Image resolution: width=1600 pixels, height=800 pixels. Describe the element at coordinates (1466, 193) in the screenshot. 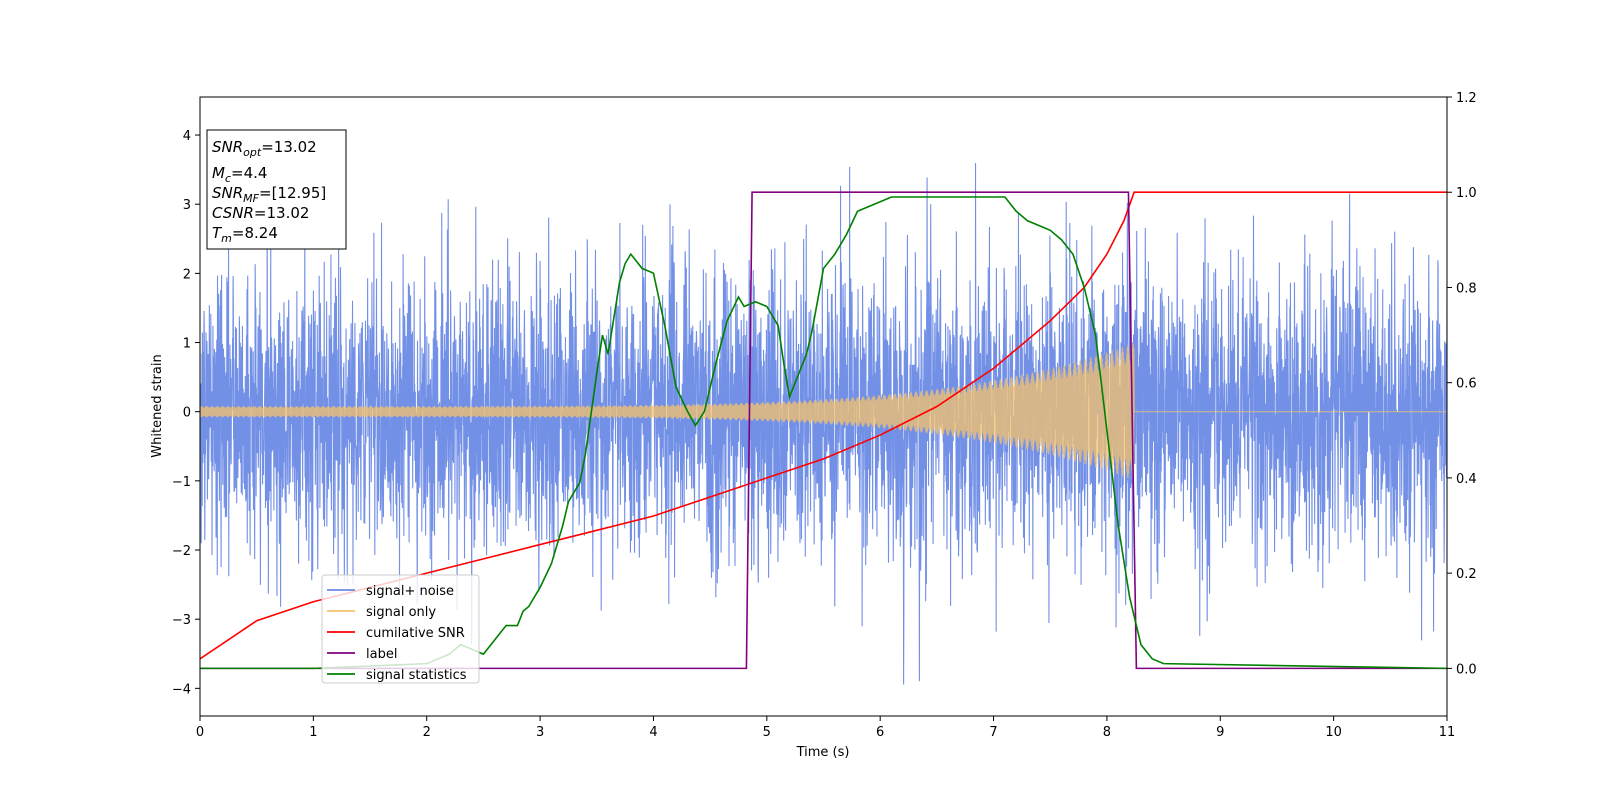

I see `y2-tick-label: 1.0` at that location.